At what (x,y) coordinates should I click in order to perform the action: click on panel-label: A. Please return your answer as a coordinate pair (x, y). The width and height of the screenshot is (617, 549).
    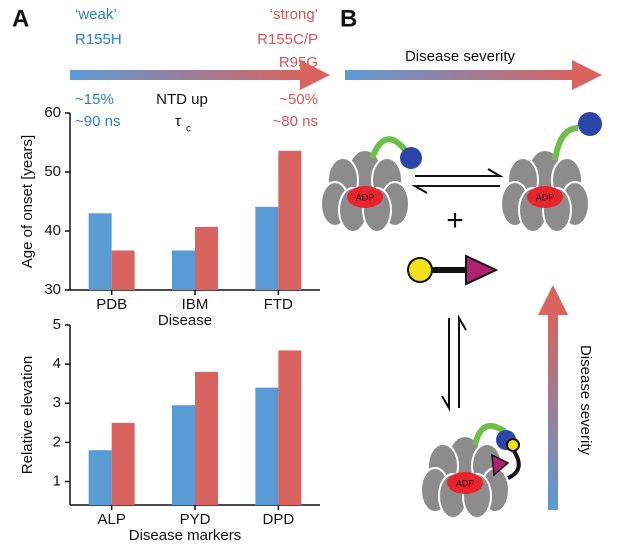
    Looking at the image, I should click on (20, 18).